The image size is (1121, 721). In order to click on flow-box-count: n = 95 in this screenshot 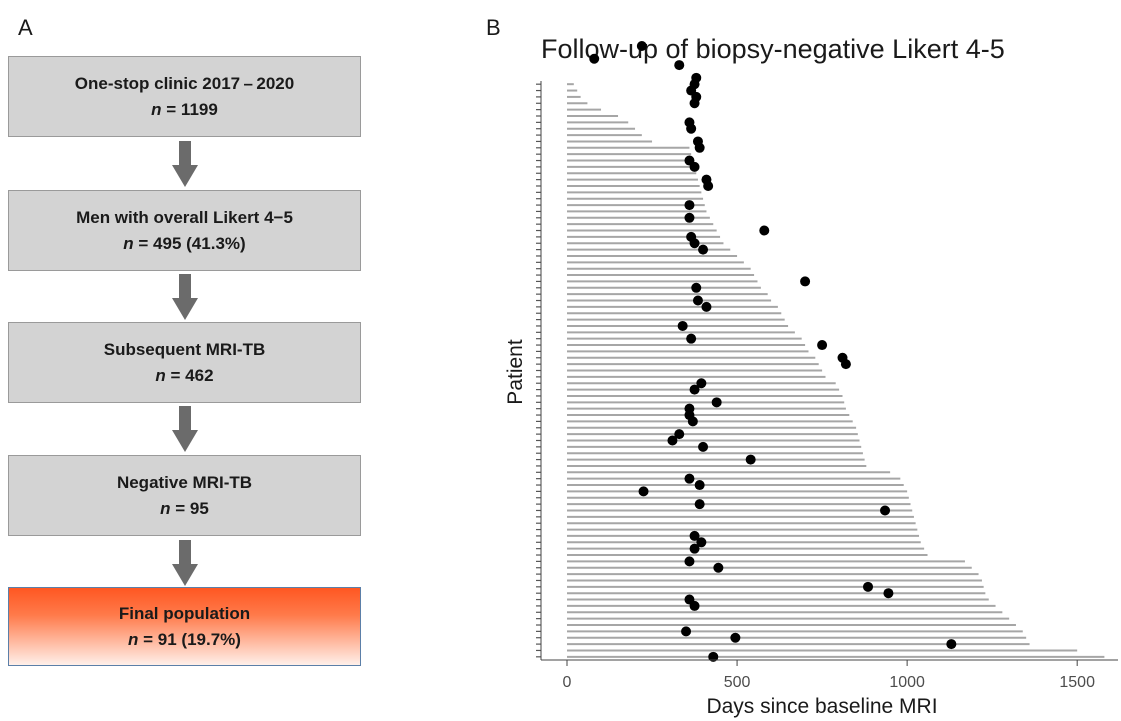, I will do `click(184, 508)`.